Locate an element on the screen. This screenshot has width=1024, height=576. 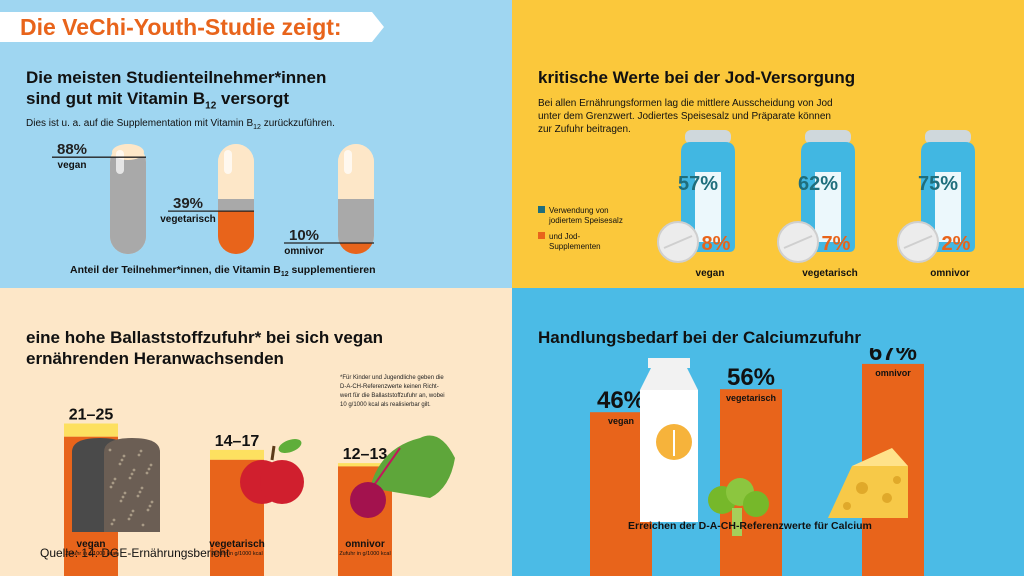
beetroot-icon is located at coordinates (368, 500).